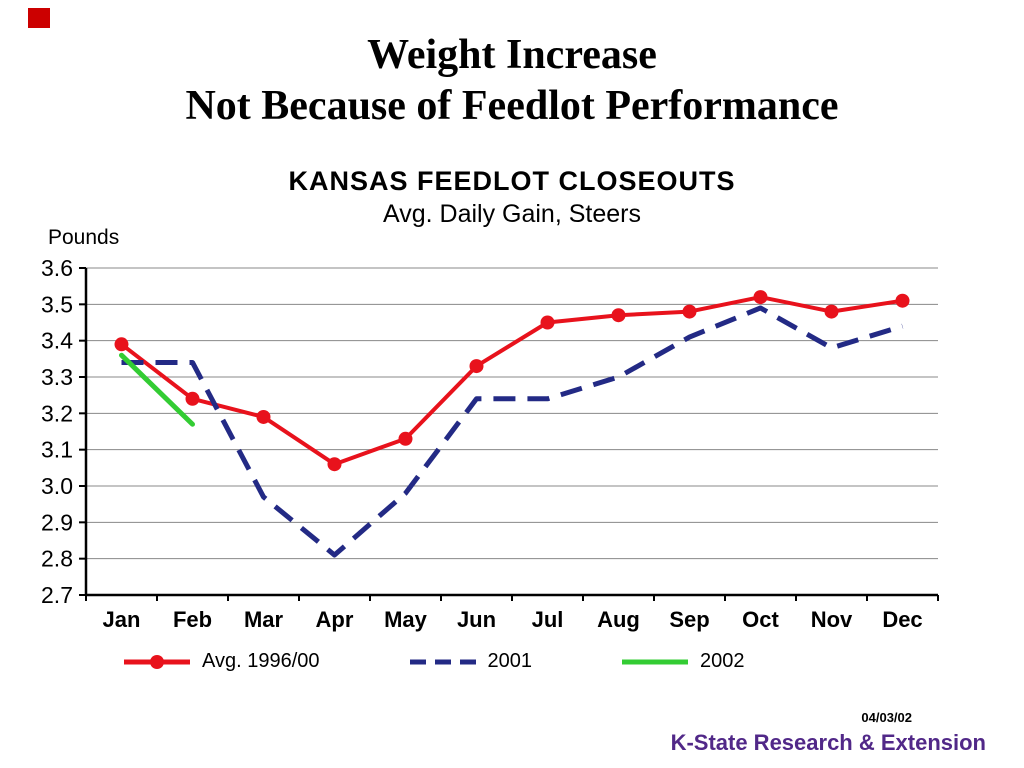 The image size is (1024, 768). Describe the element at coordinates (512, 55) in the screenshot. I see `slide-title-line1: Weight Increase` at that location.